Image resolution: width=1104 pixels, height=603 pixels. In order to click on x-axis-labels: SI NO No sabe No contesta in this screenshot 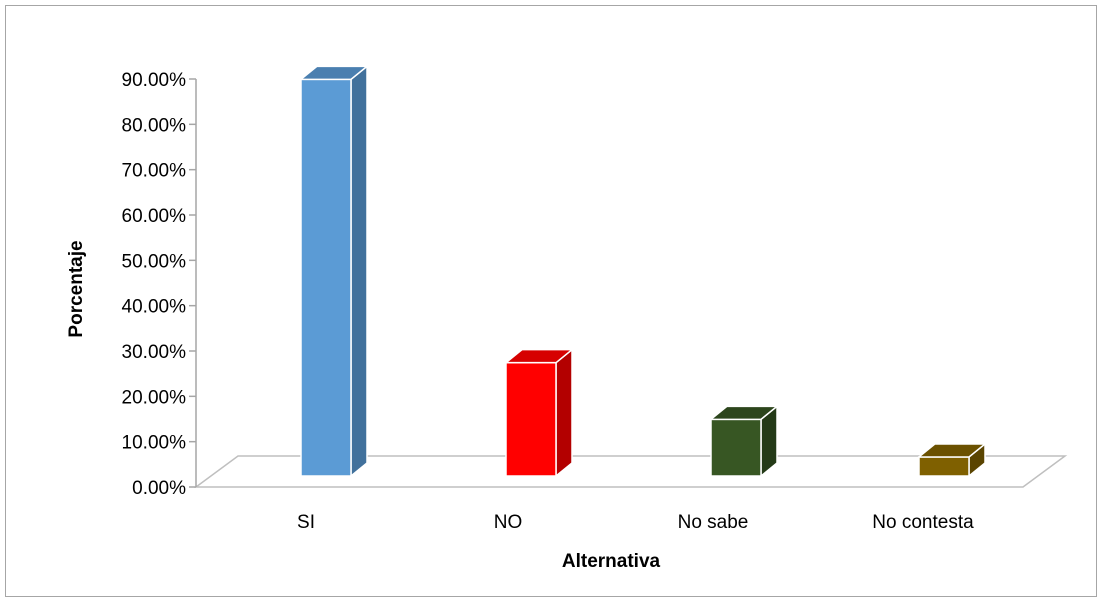, I will do `click(635, 522)`.